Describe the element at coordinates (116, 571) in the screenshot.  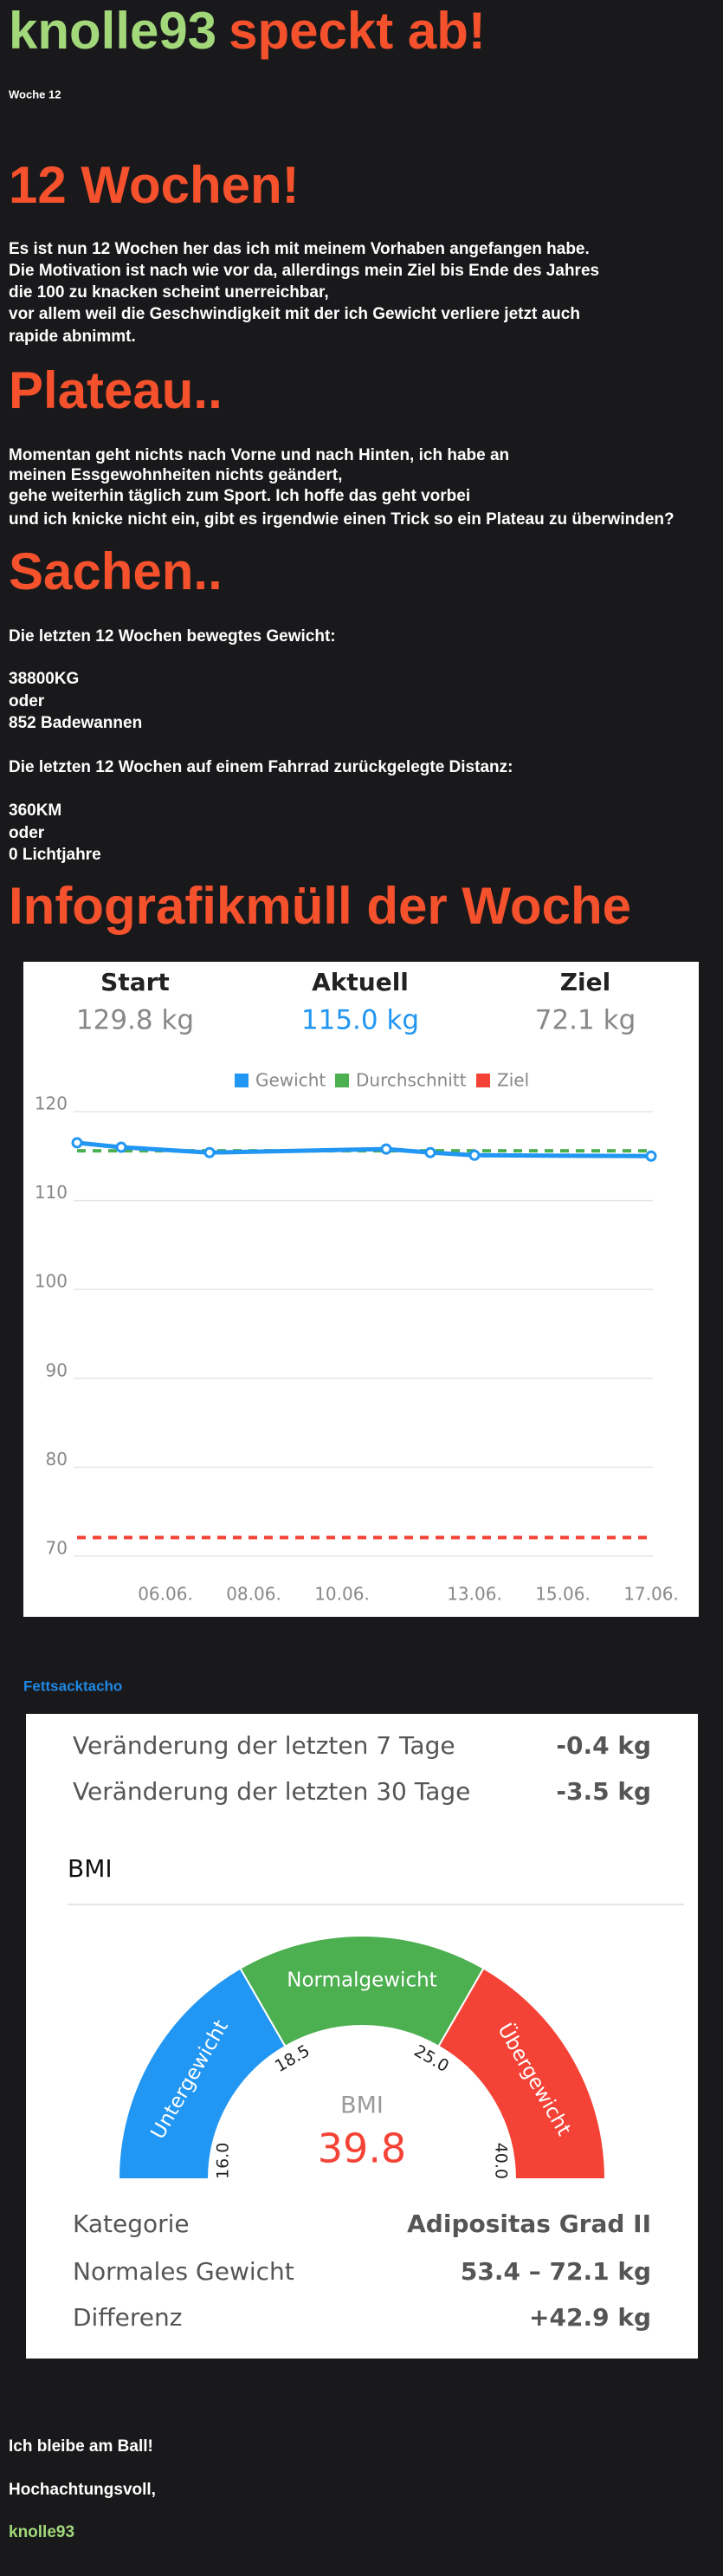
I see `section-heading: Sachen..` at that location.